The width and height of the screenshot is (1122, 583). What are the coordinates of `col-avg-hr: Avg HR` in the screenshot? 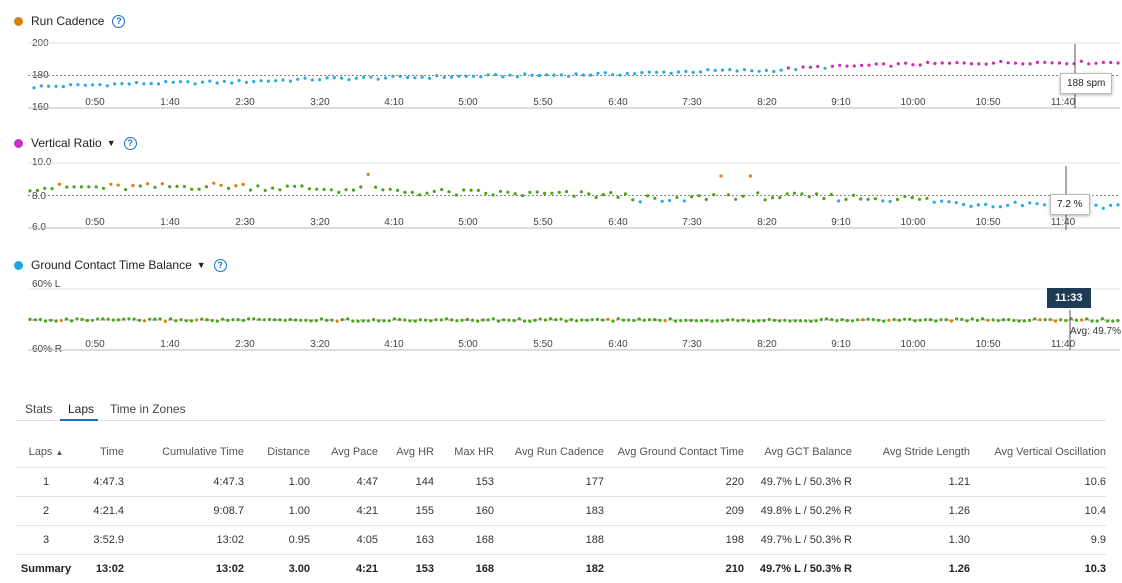 It's located at (406, 452).